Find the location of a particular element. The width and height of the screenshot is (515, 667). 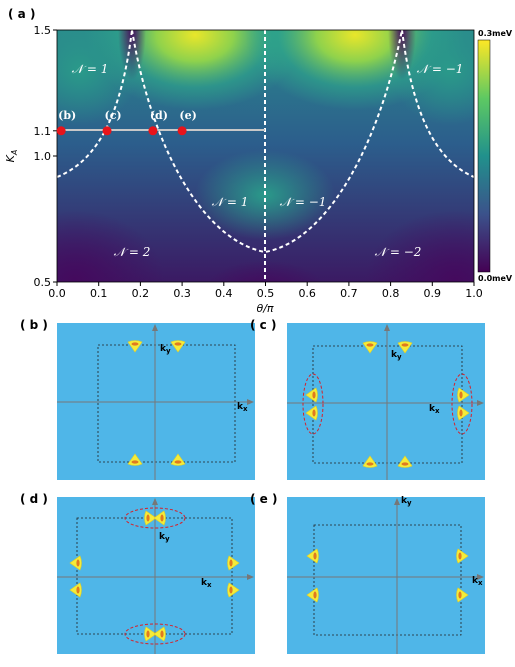

y-tick-label: 1.1 is located at coordinates (43, 131).